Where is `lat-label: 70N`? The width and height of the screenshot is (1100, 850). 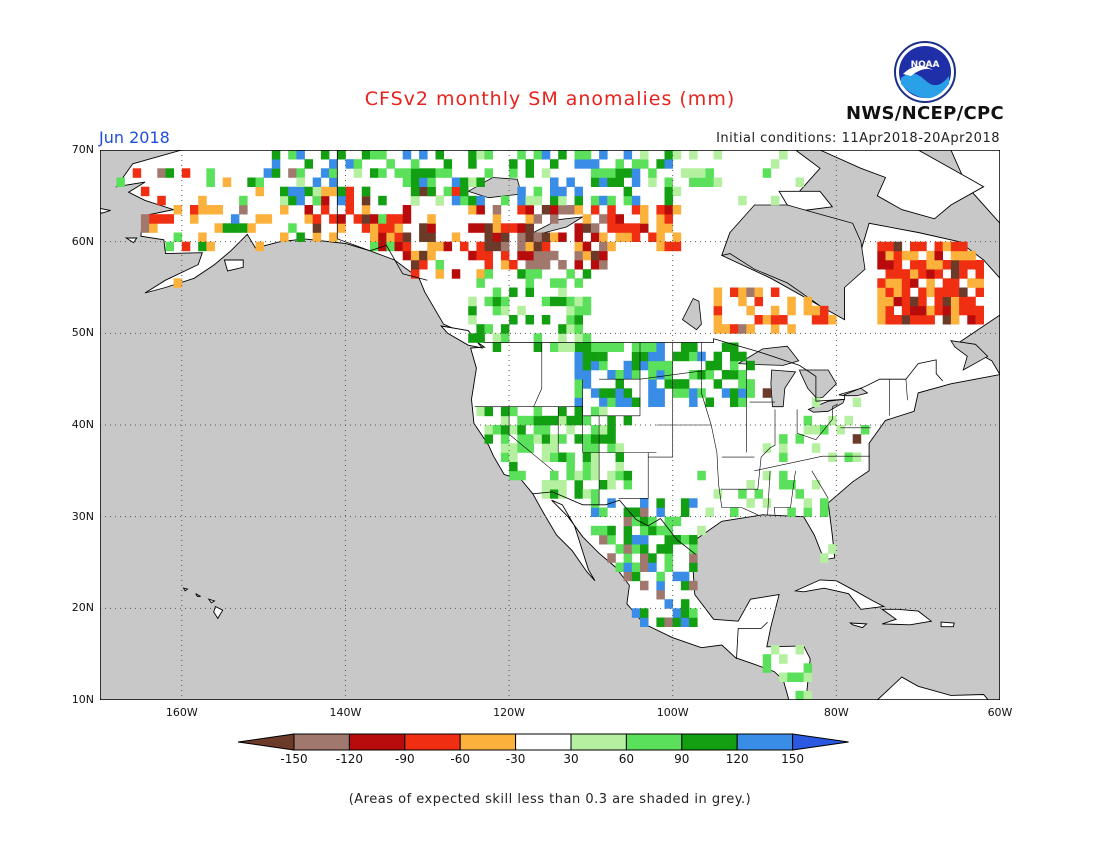 lat-label: 70N is located at coordinates (82, 149).